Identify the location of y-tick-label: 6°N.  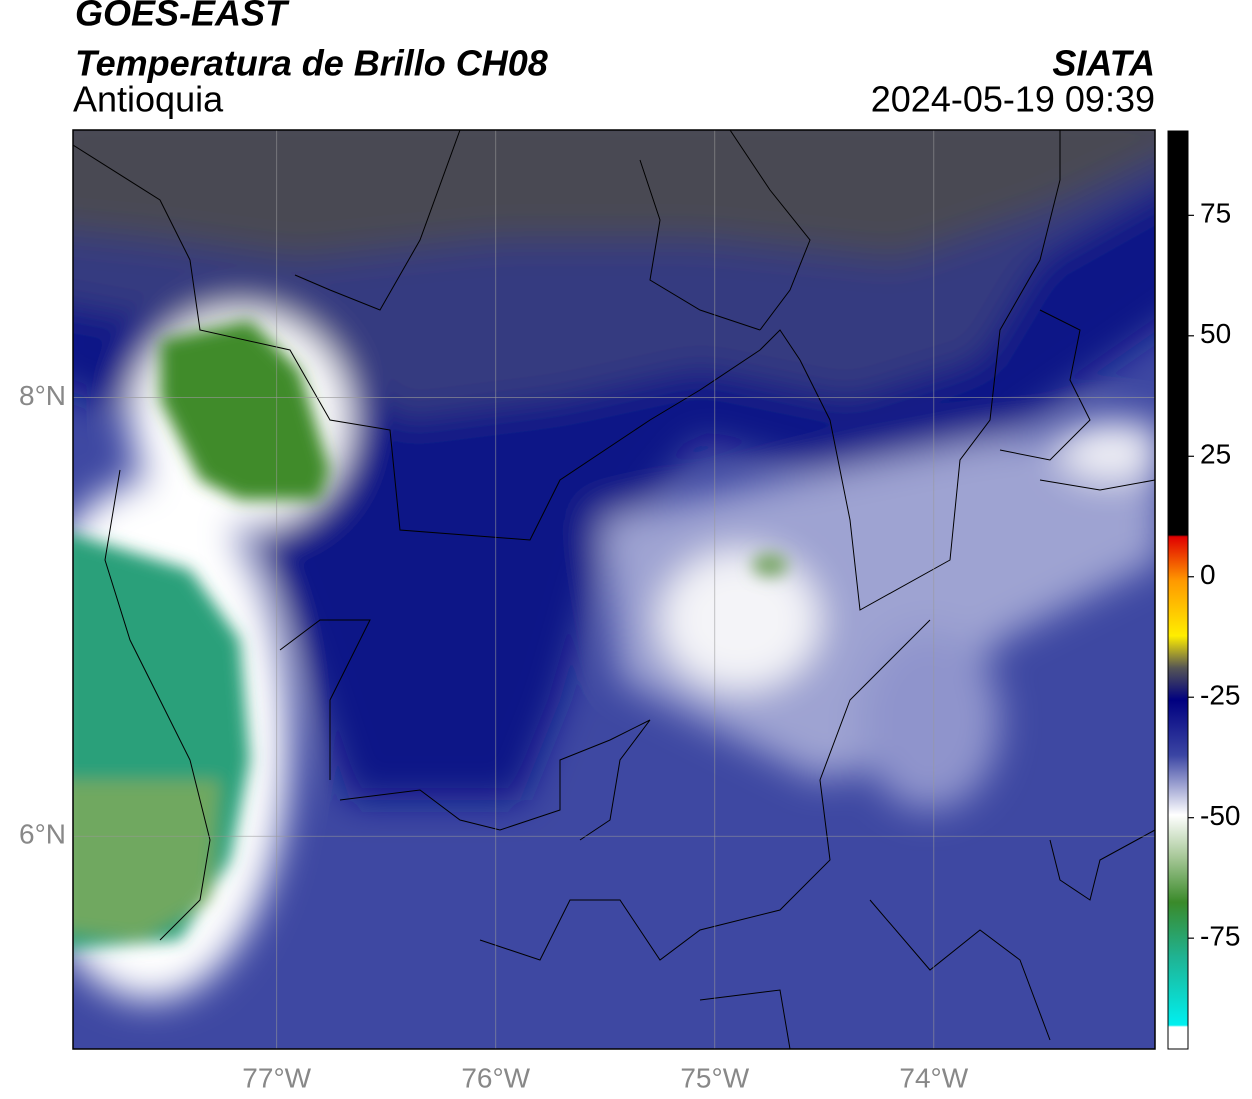
(42, 834).